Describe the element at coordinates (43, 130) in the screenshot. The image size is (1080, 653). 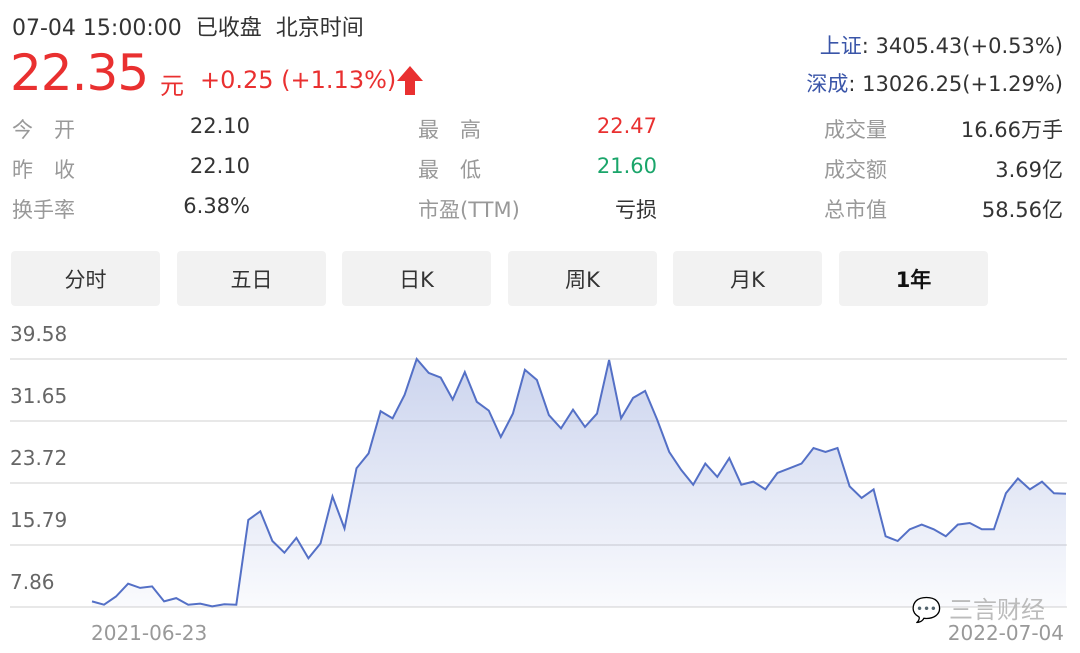
I see `stat-label: 今 开` at that location.